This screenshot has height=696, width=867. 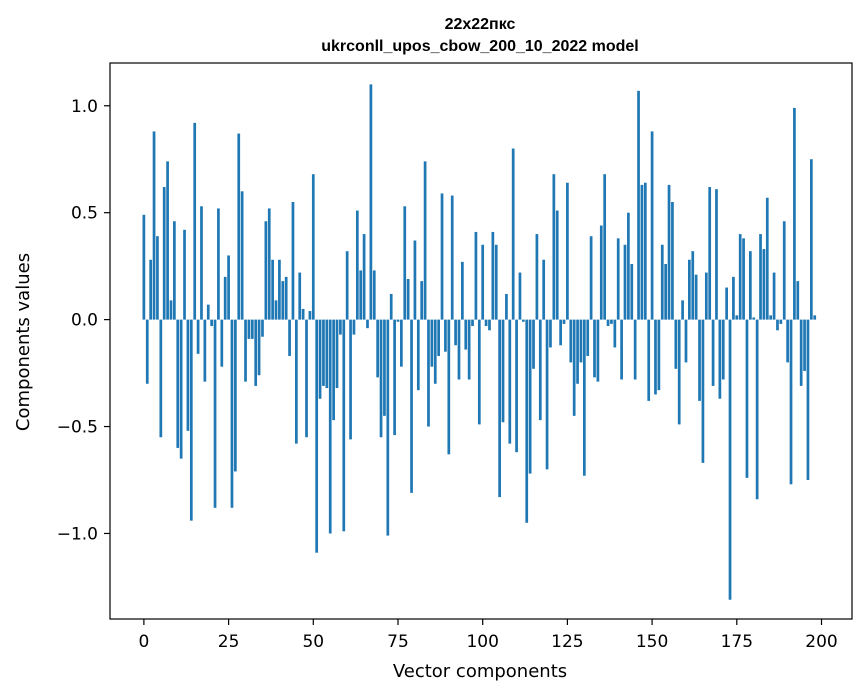 I want to click on x-tick-label: 150, so click(x=652, y=642).